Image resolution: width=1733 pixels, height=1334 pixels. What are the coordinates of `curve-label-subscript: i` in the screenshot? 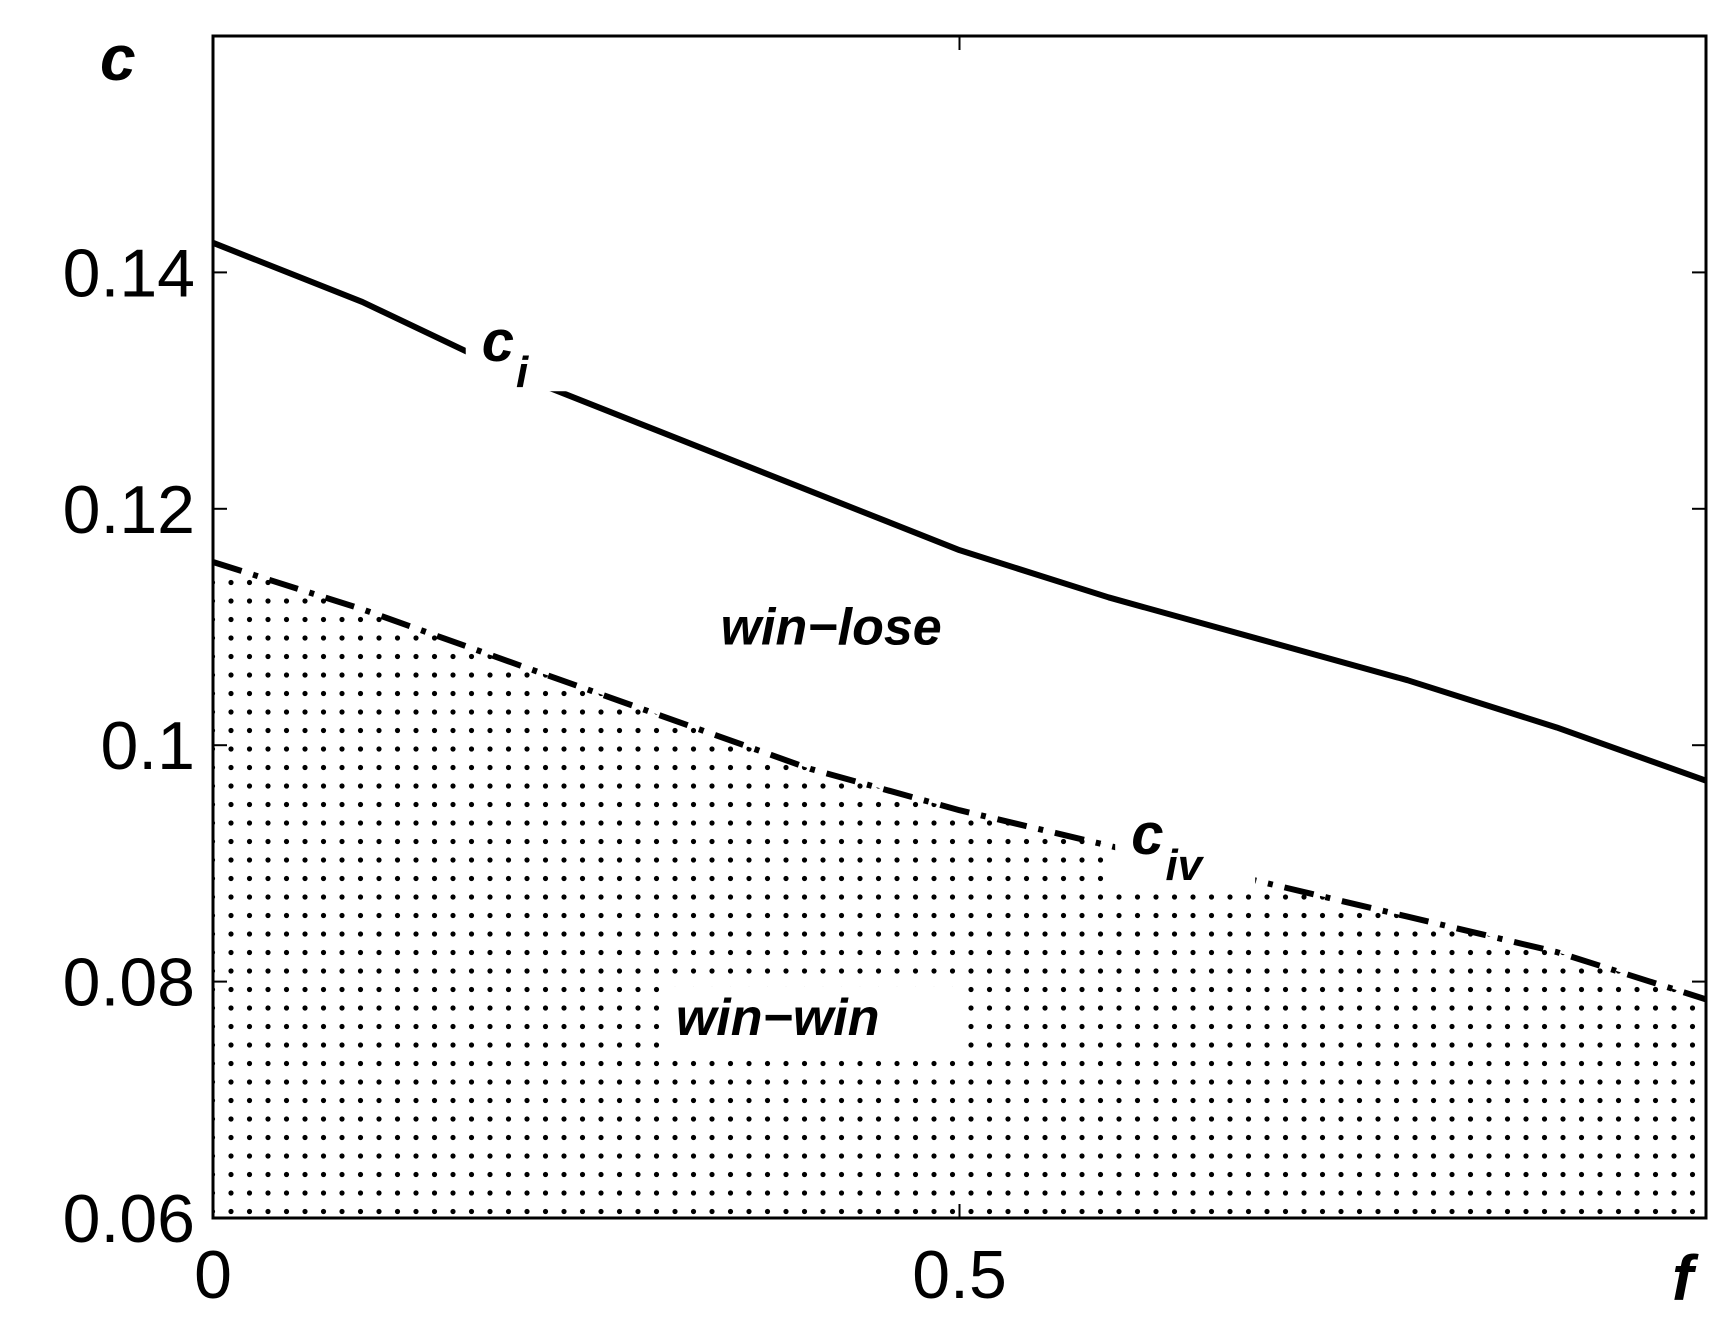 It's located at (522, 372).